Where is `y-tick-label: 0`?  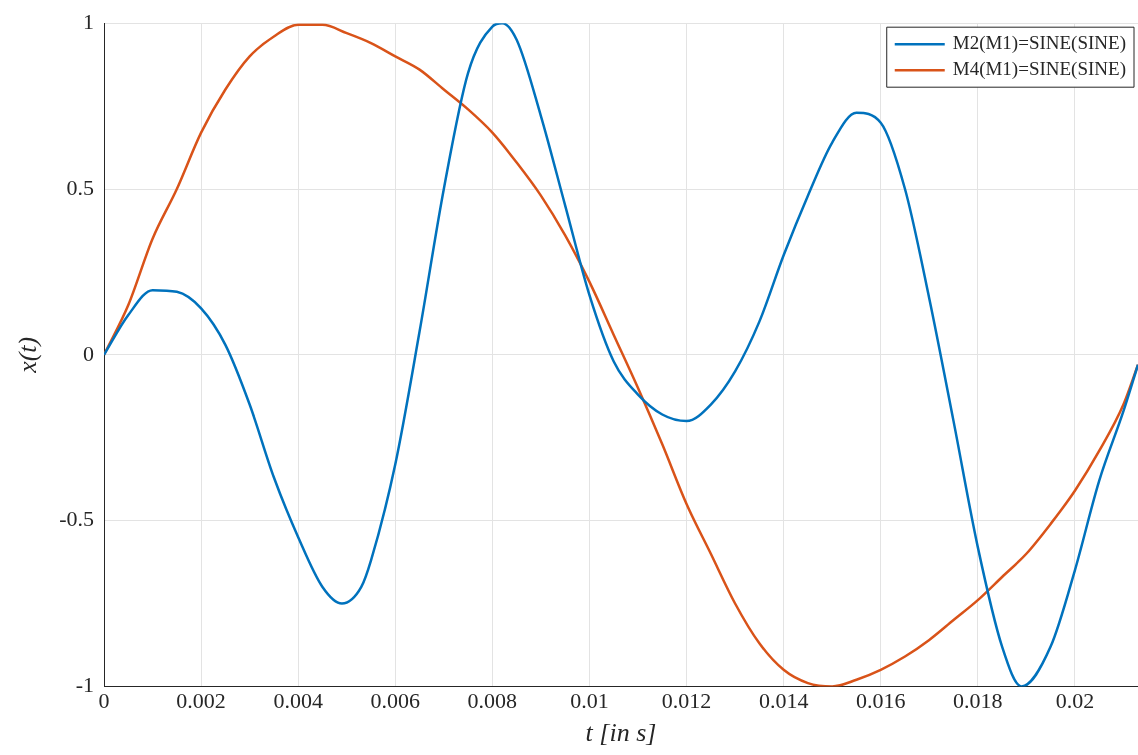
y-tick-label: 0 is located at coordinates (89, 353).